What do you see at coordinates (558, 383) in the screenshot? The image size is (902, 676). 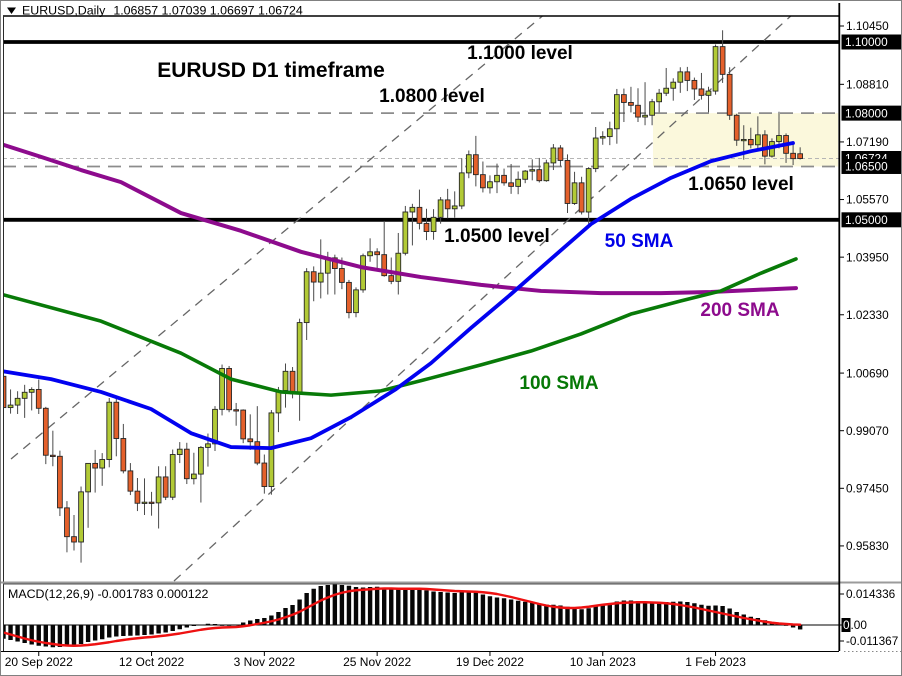 I see `annotation-100-sma: 100 SMA` at bounding box center [558, 383].